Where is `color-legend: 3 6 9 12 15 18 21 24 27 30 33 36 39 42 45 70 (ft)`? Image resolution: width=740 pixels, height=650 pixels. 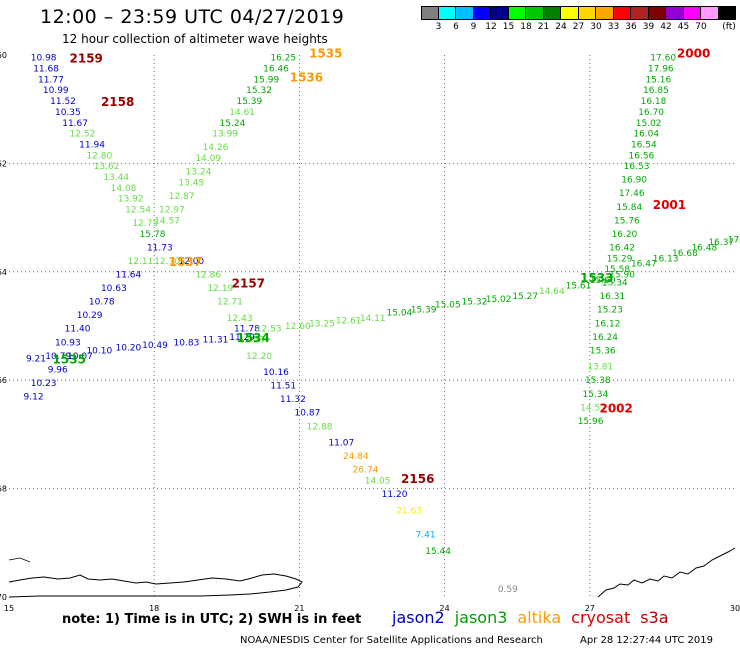 color-legend: 3 6 9 12 15 18 21 24 27 30 33 36 39 42 45 70 (ft) is located at coordinates (578, 19).